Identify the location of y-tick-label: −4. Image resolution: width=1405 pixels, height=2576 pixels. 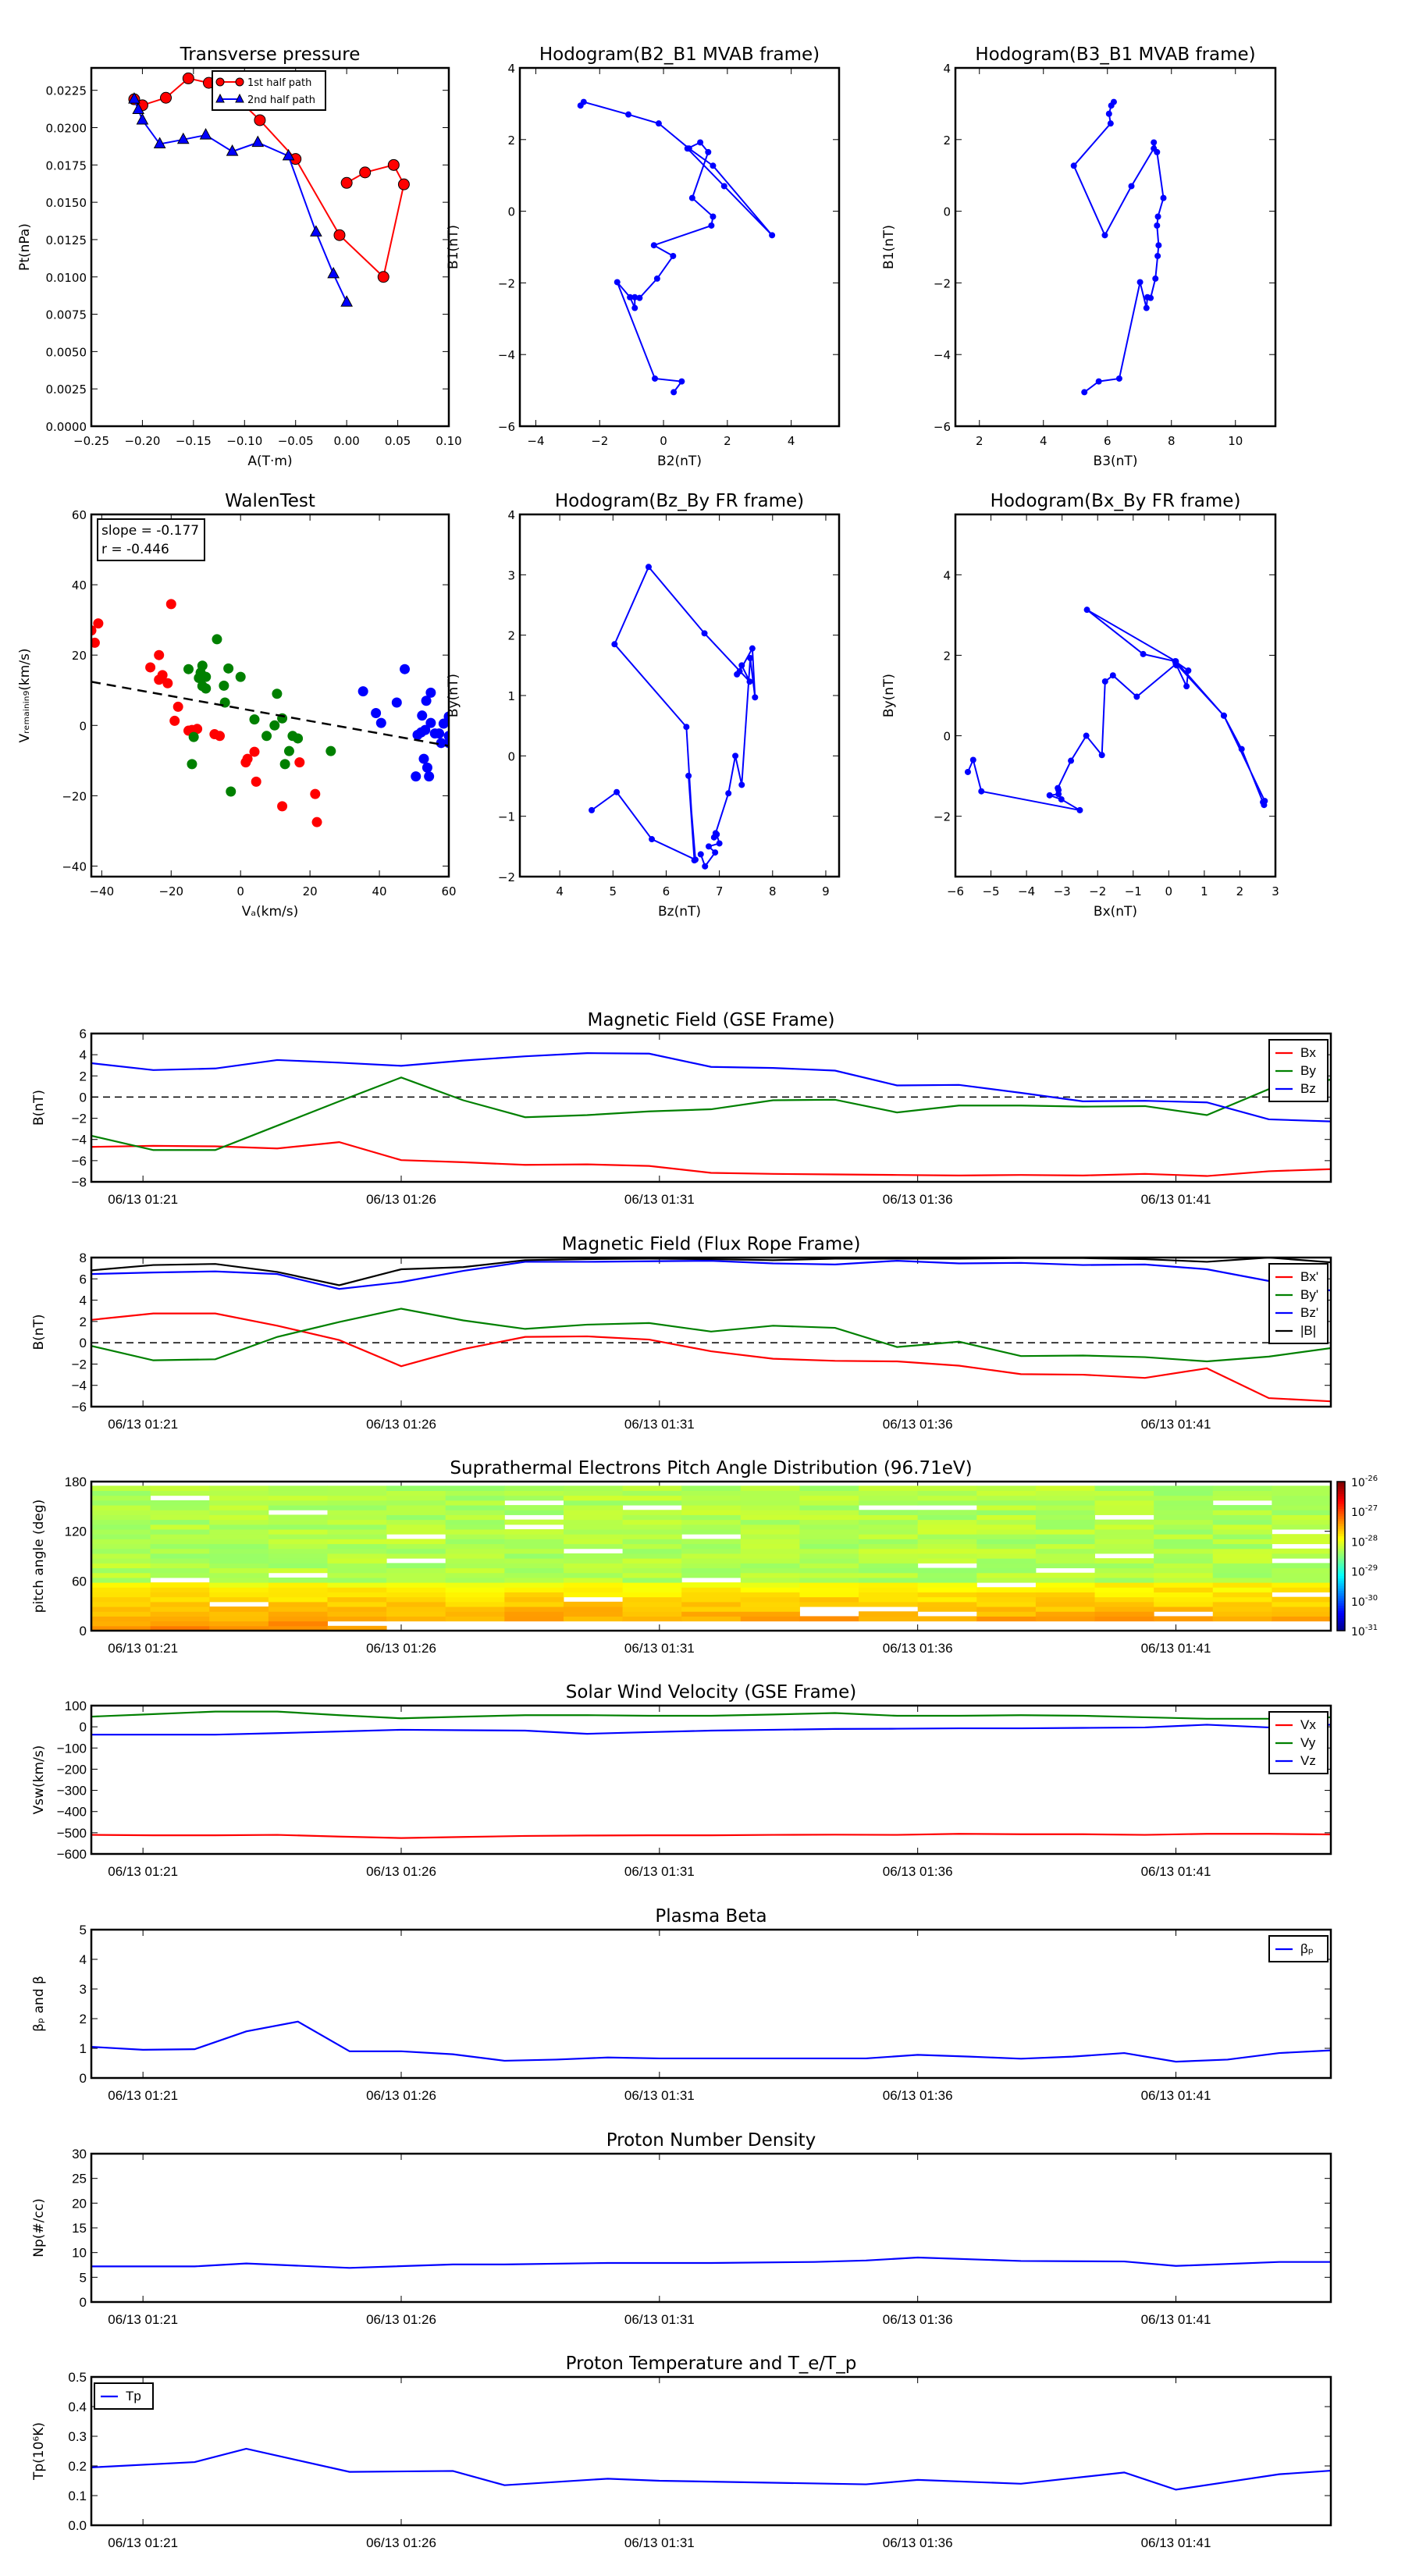
(80, 1386).